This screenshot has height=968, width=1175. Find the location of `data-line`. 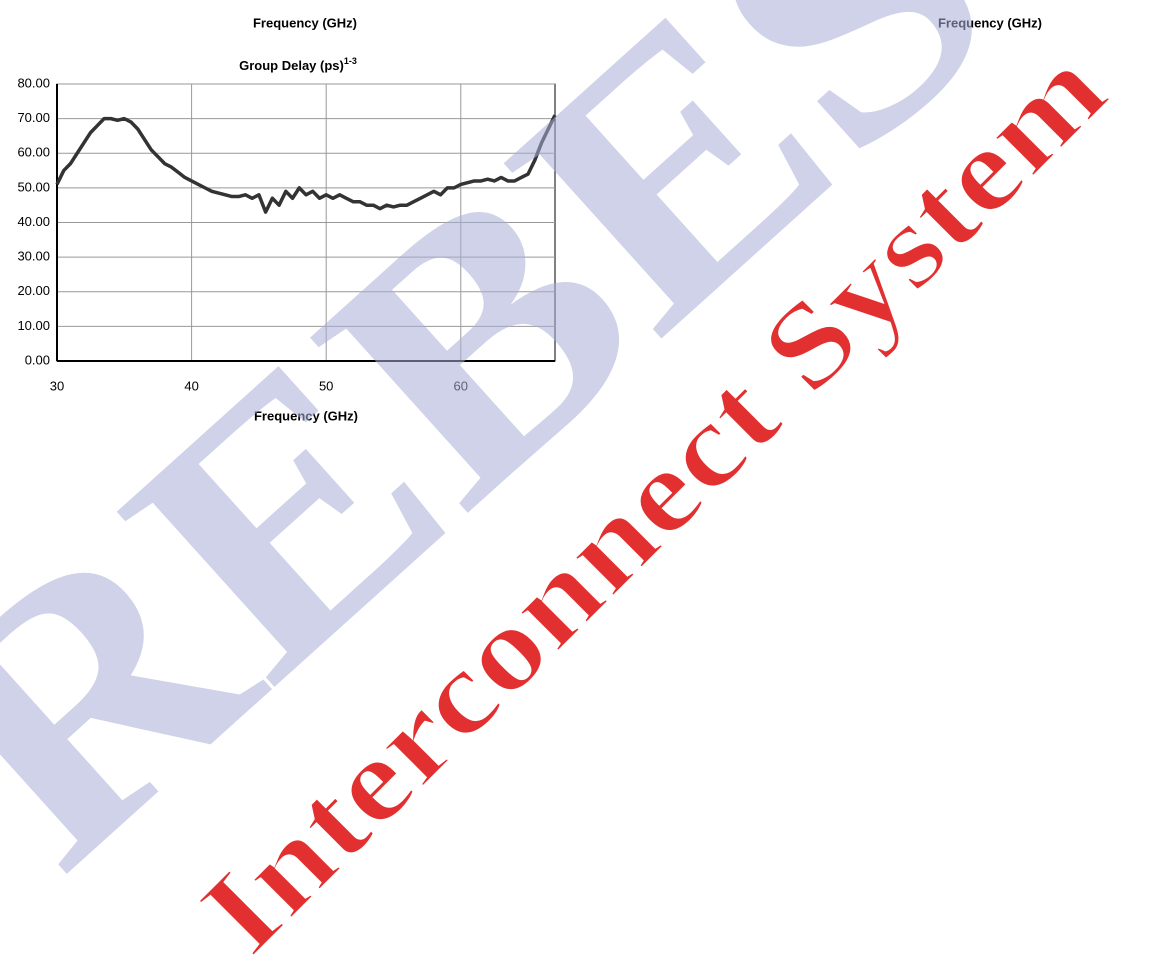

data-line is located at coordinates (306, 164).